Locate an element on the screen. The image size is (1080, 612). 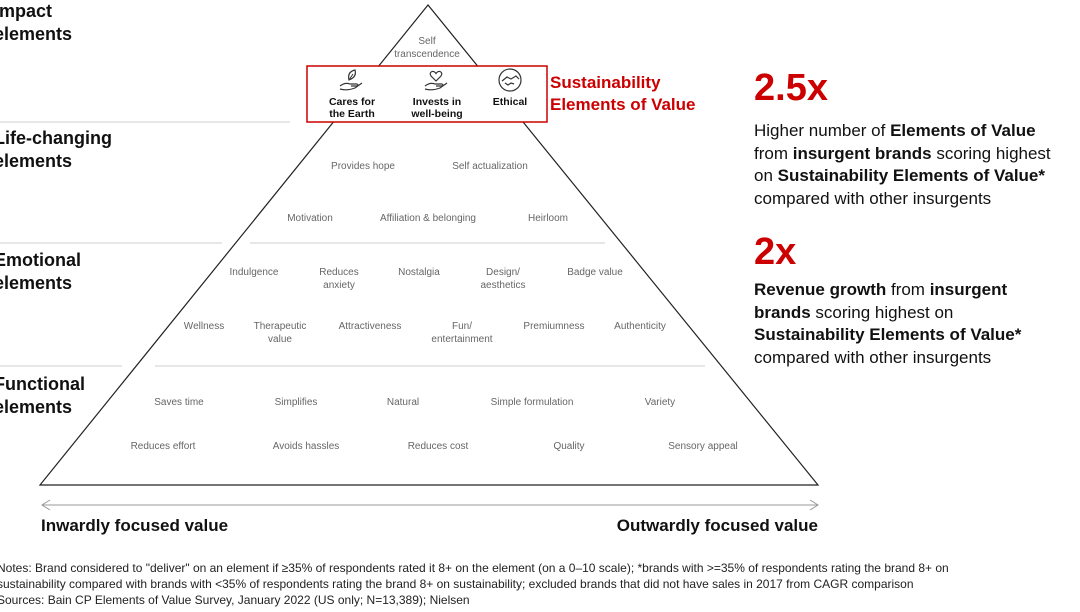
stat-text-run: on is located at coordinates (766, 175).